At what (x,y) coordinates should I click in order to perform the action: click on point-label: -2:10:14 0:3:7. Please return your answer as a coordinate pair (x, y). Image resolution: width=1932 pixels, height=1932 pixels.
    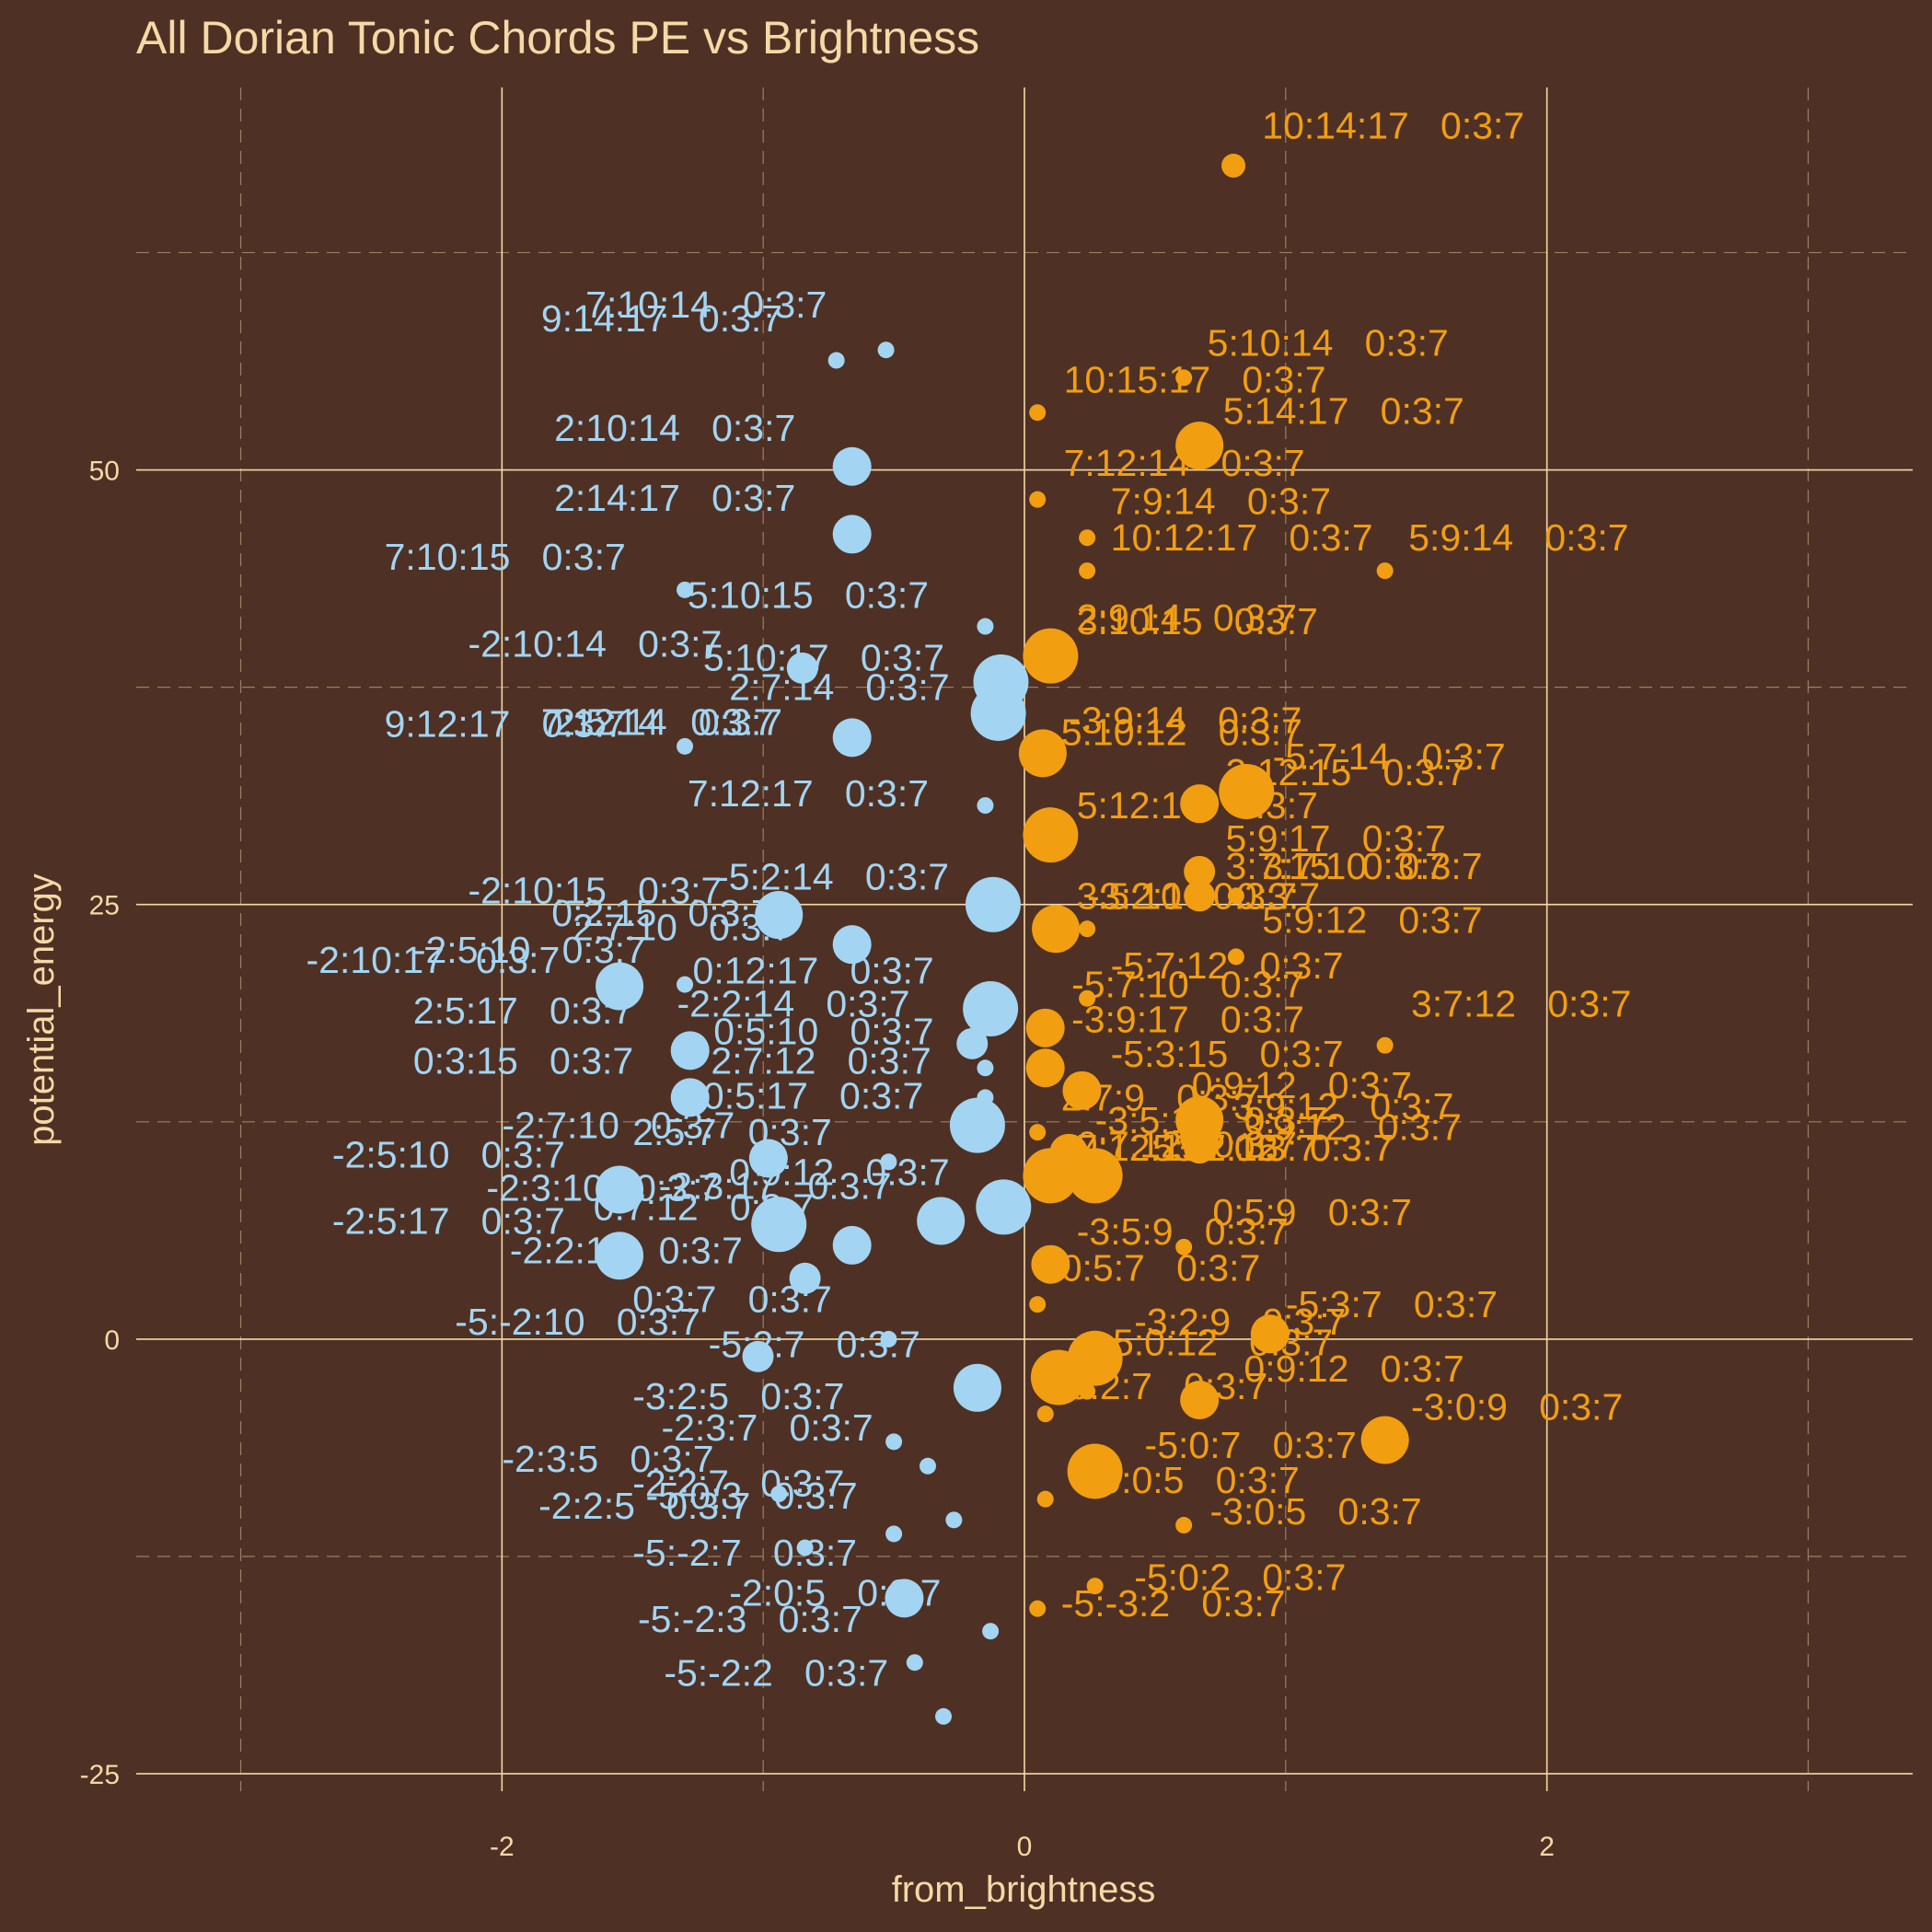
    Looking at the image, I should click on (595, 644).